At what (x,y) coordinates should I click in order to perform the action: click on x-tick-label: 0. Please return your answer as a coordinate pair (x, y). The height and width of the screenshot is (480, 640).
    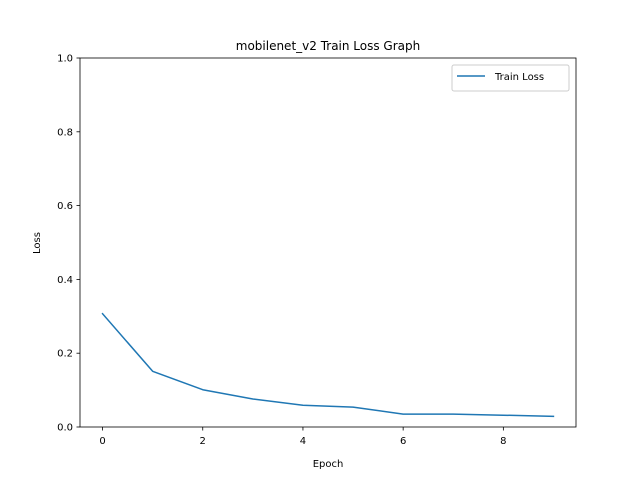
    Looking at the image, I should click on (102, 441).